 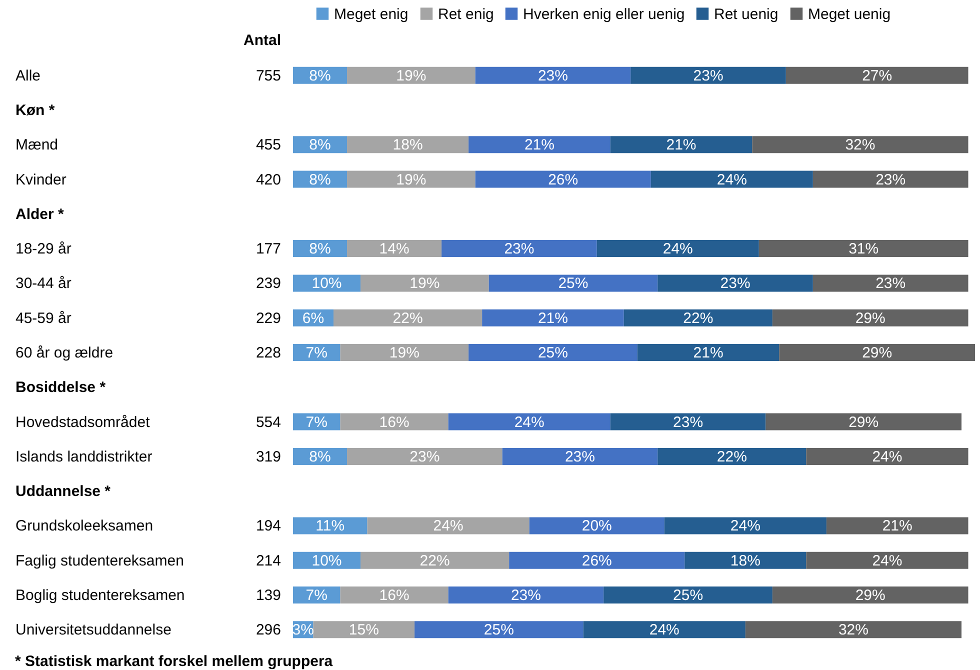 What do you see at coordinates (174, 661) in the screenshot?
I see `text: * Statistisk markant forskel mellem gruppera` at bounding box center [174, 661].